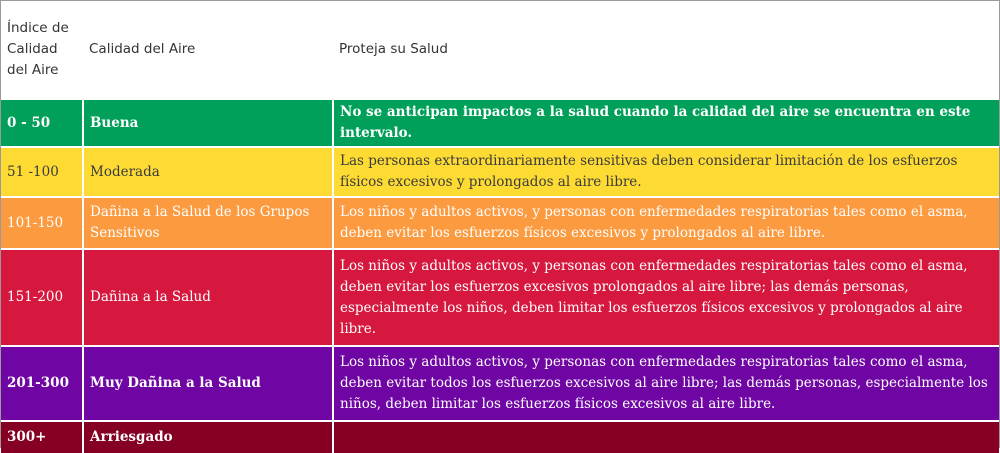 This screenshot has width=1000, height=453. I want to click on aqi-range-cell: 101-150, so click(42, 222).